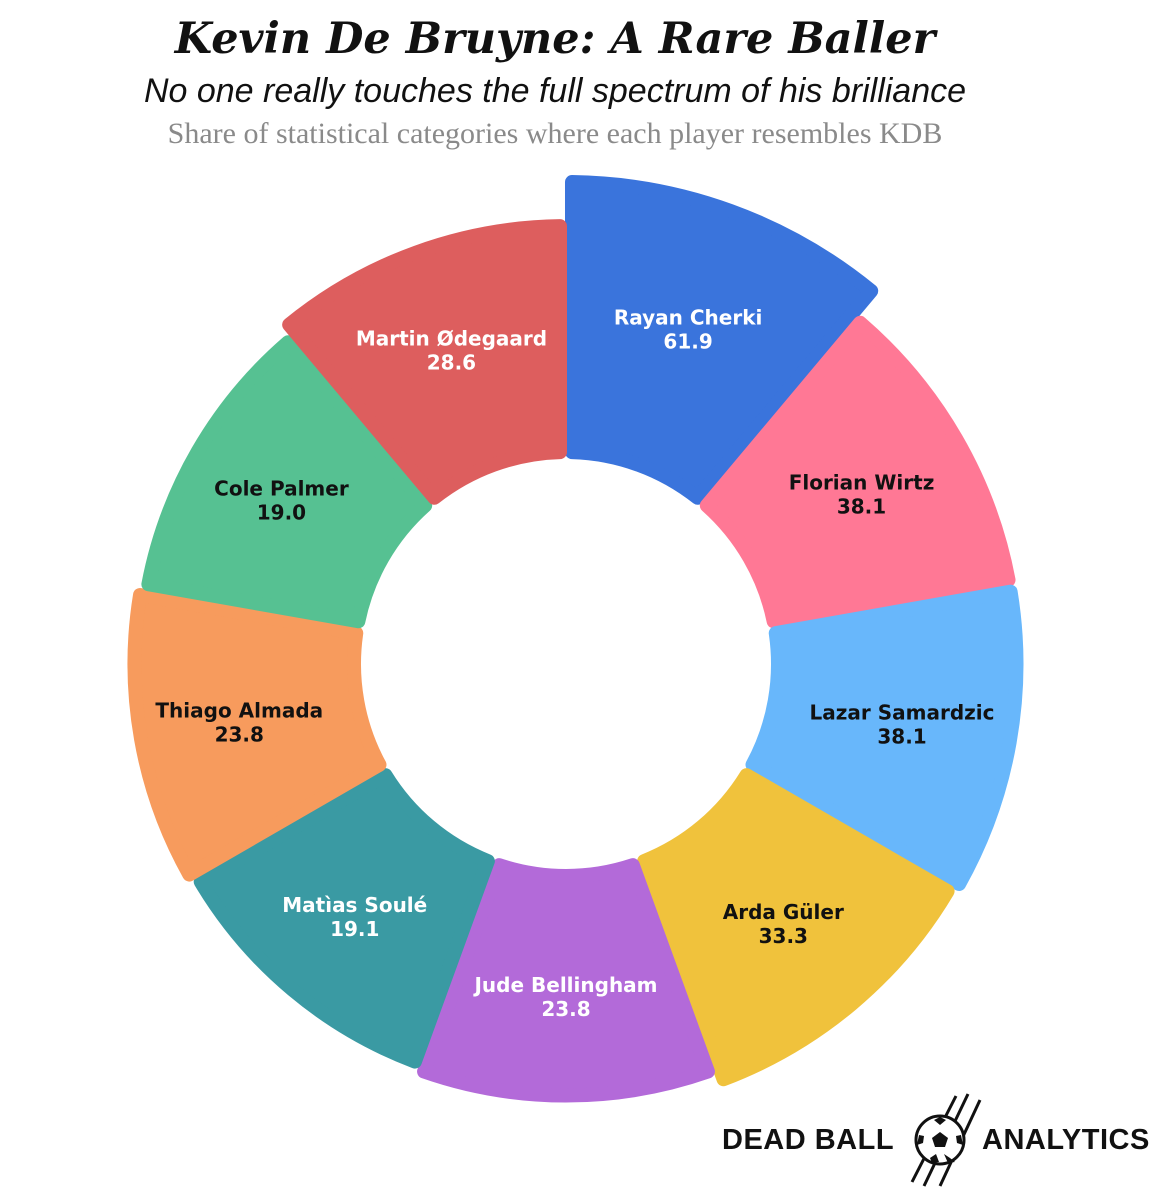  Describe the element at coordinates (808, 1140) in the screenshot. I see `brand-left-text: DEAD BALL` at that location.